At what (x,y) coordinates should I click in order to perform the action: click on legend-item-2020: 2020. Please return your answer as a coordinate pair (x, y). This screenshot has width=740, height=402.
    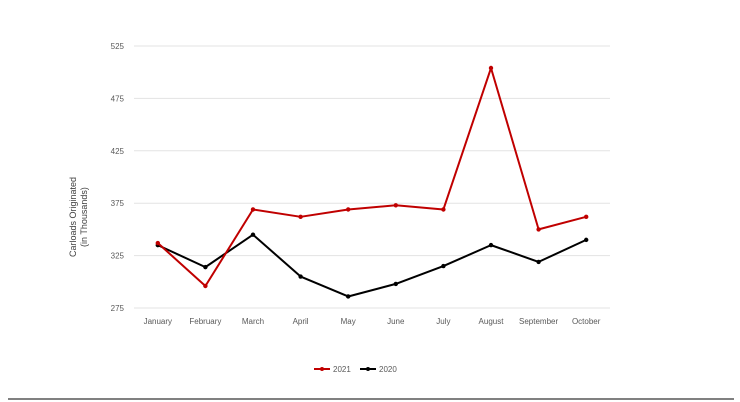
    Looking at the image, I should click on (378, 369).